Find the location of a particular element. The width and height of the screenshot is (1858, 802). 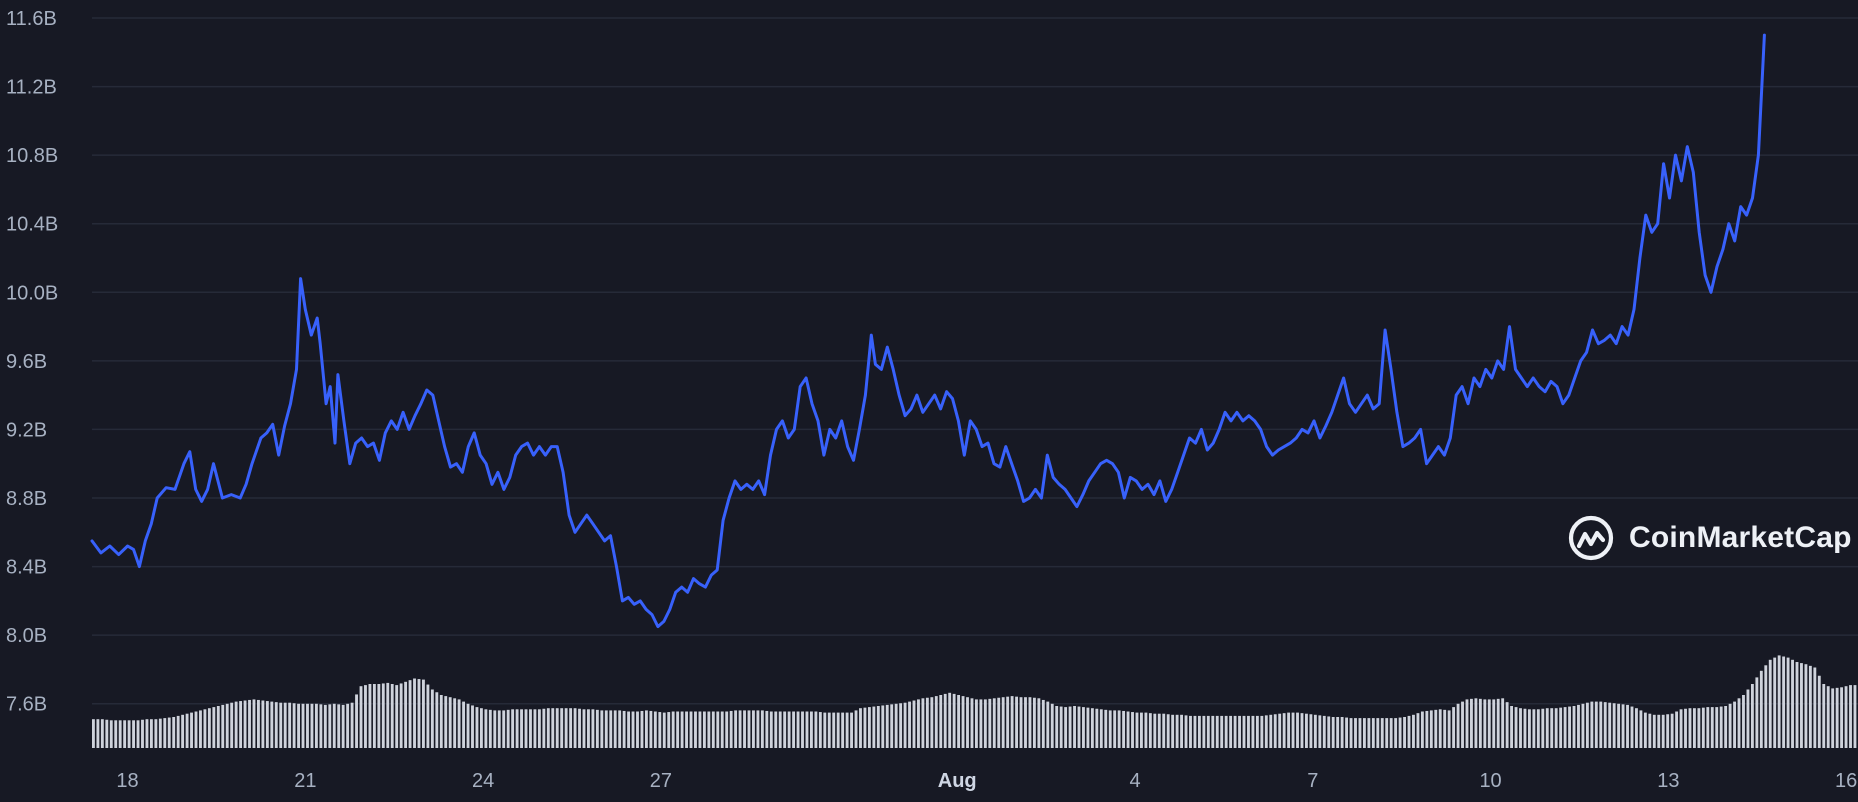

y-tick-label: 10.0B is located at coordinates (32, 293).